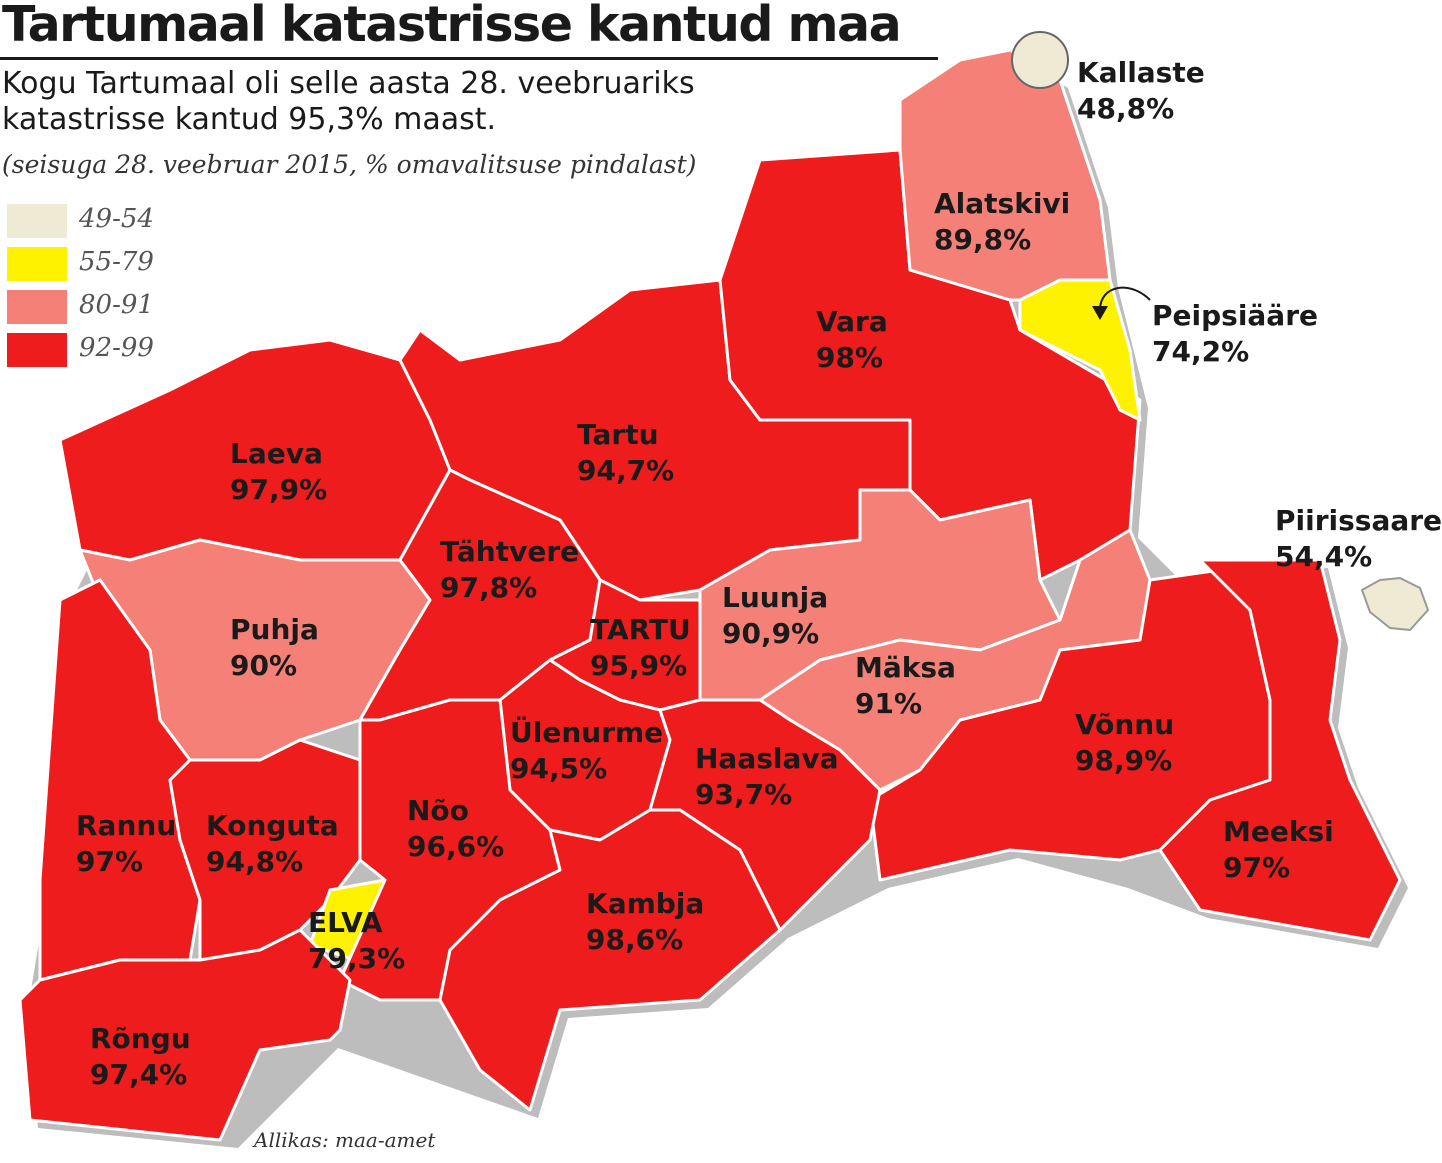 Image resolution: width=1442 pixels, height=1163 pixels. I want to click on label-name: Ülenurme, so click(587, 732).